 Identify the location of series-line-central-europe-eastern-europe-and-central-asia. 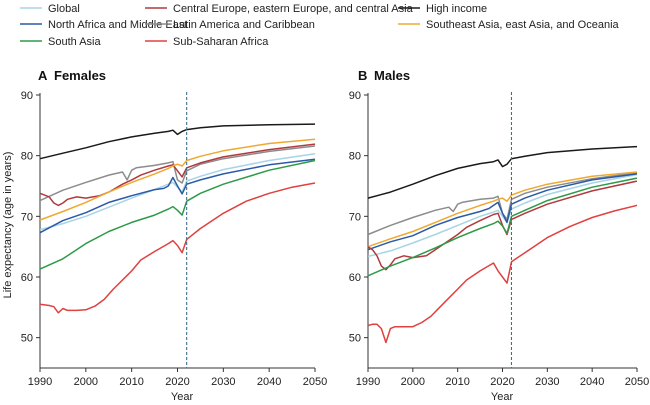
(177, 175).